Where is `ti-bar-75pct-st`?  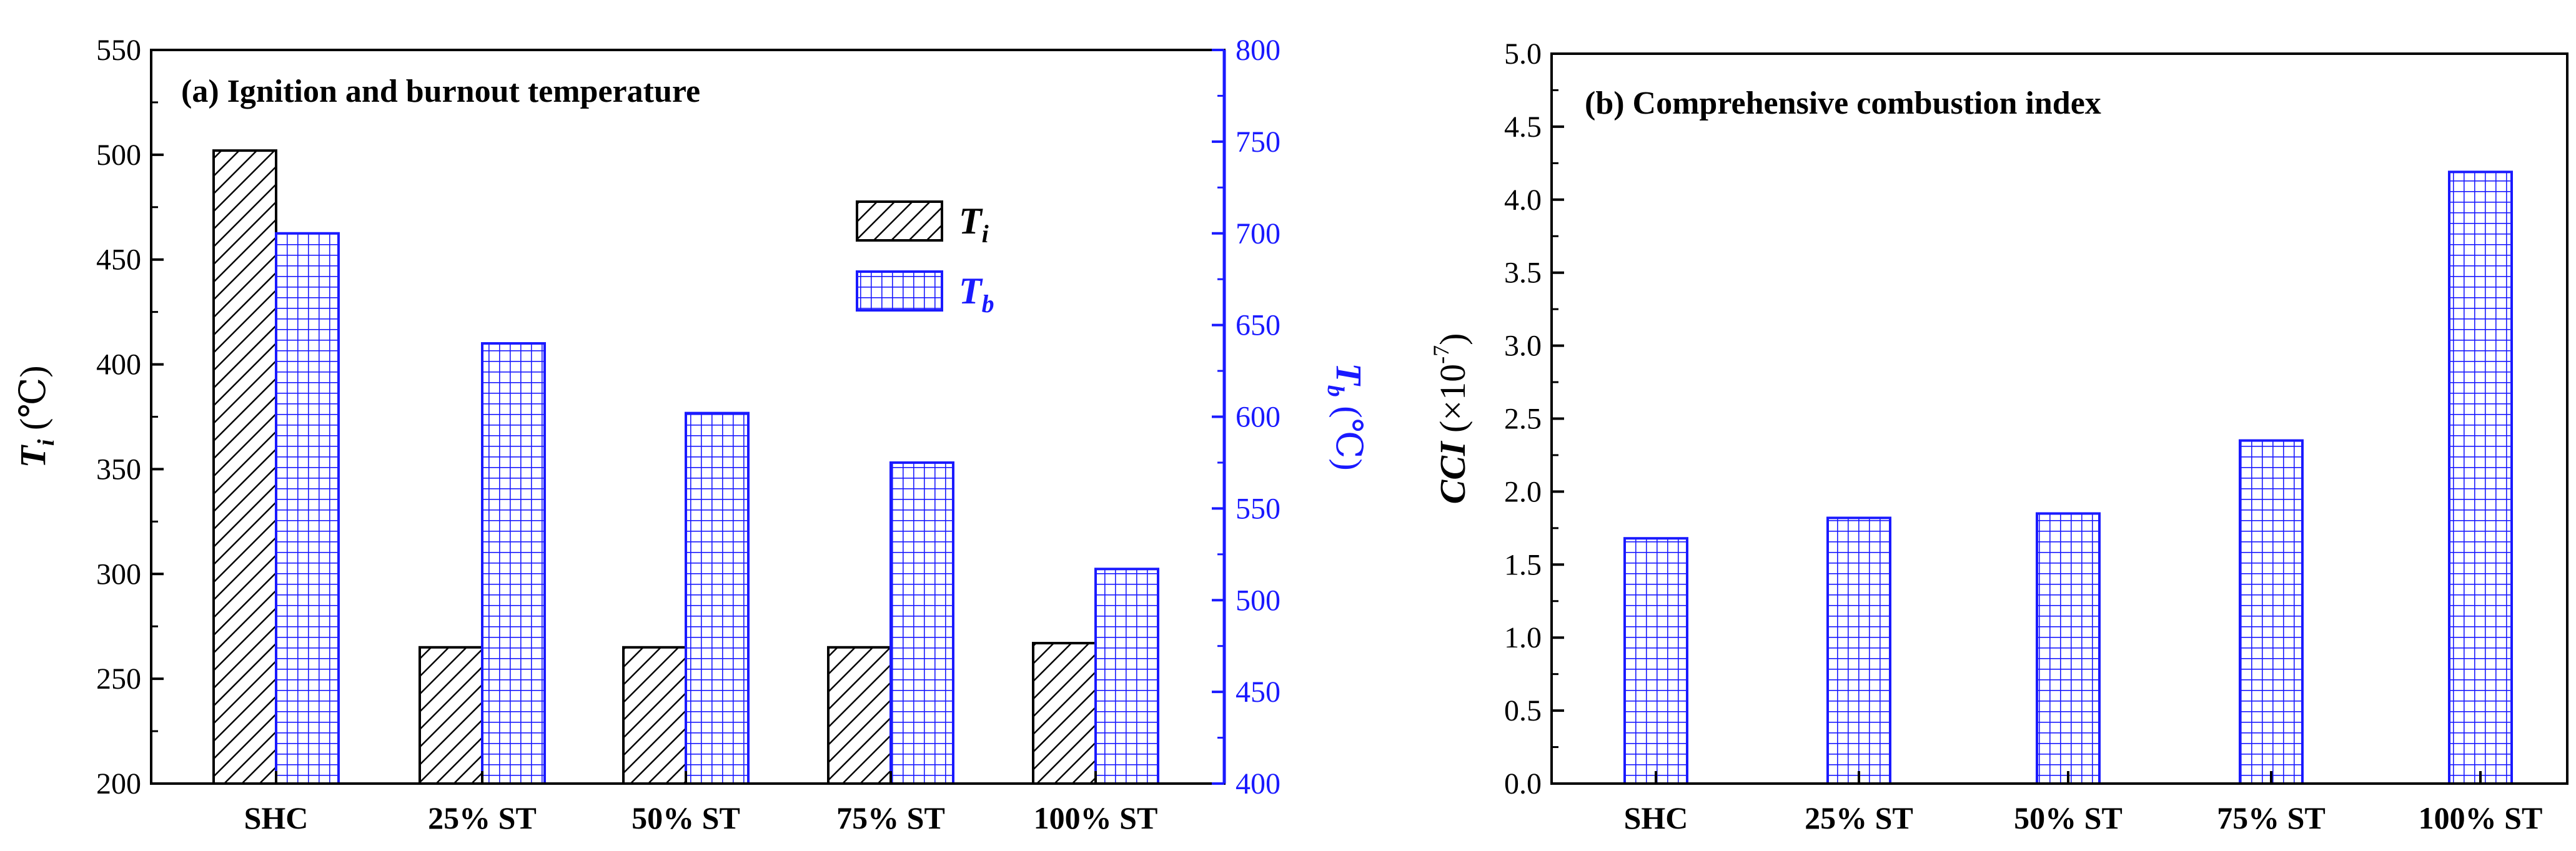 ti-bar-75pct-st is located at coordinates (859, 716).